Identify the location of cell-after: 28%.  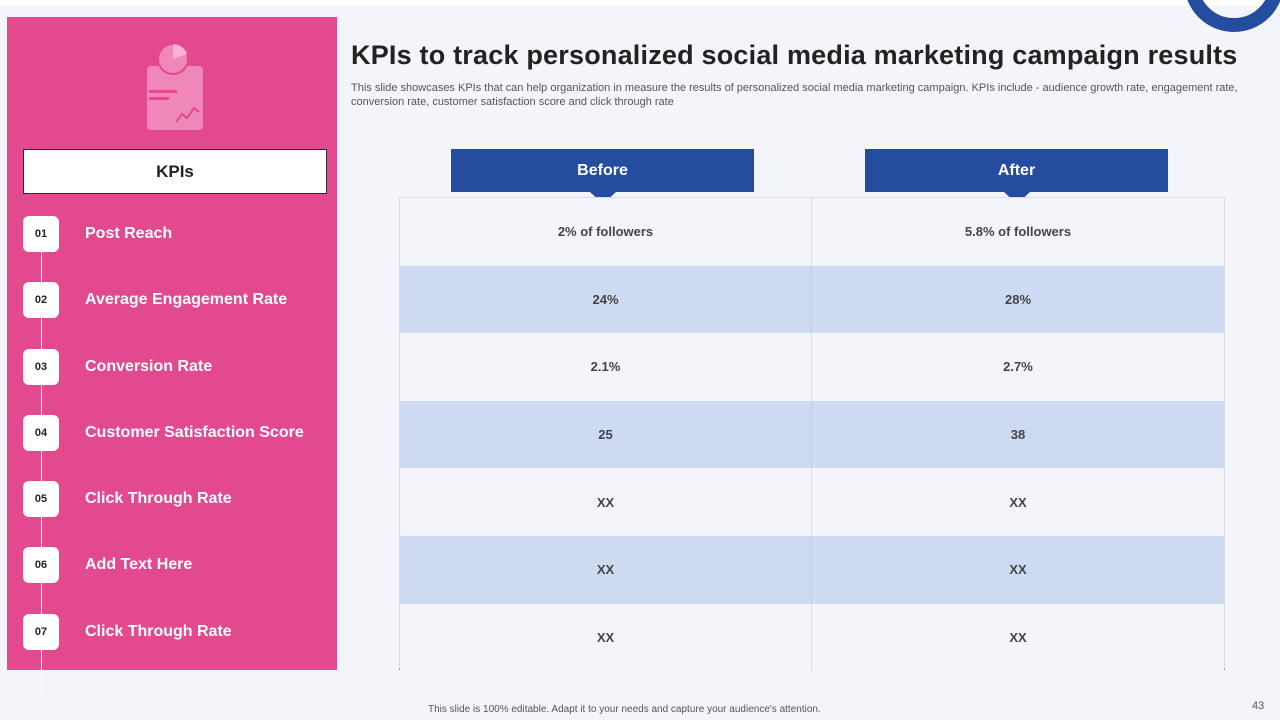
(1018, 299).